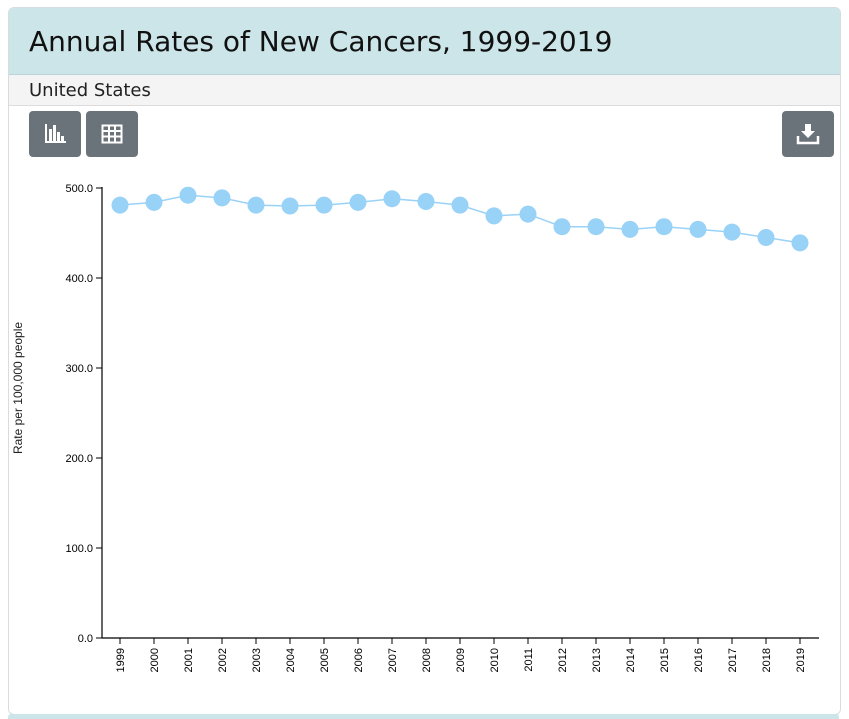  Describe the element at coordinates (427, 660) in the screenshot. I see `x-tick-label: 2008` at that location.